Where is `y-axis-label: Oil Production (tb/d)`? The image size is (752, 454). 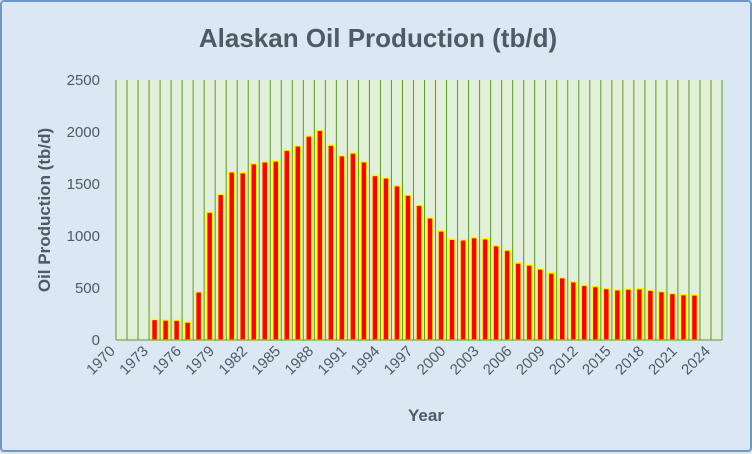
y-axis-label: Oil Production (tb/d) is located at coordinates (44, 210).